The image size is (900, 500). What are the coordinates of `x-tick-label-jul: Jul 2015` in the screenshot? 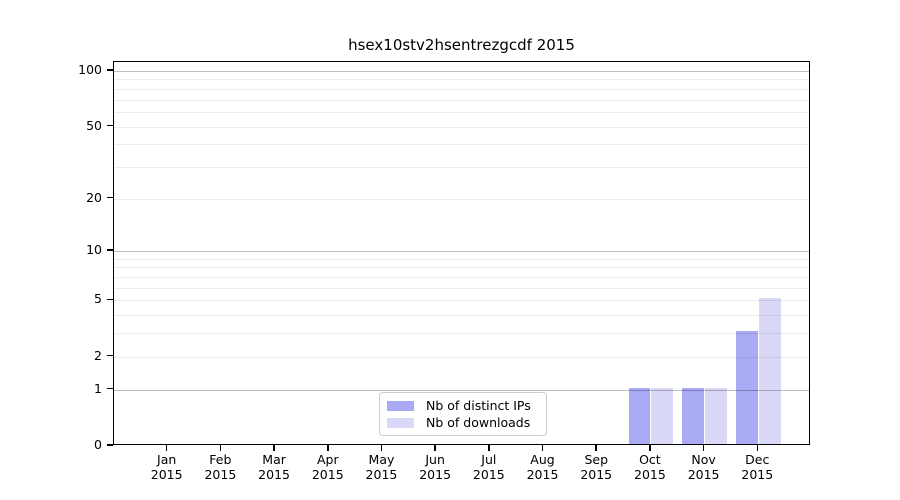 It's located at (488, 467).